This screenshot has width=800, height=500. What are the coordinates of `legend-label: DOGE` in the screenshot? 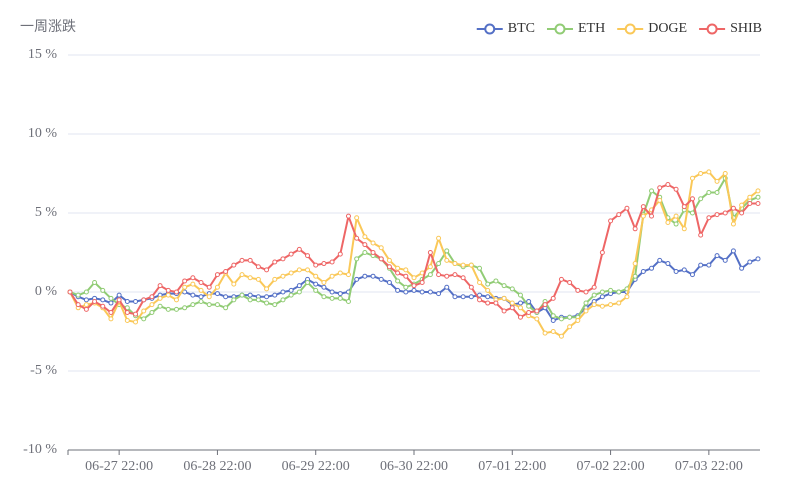 It's located at (667, 28).